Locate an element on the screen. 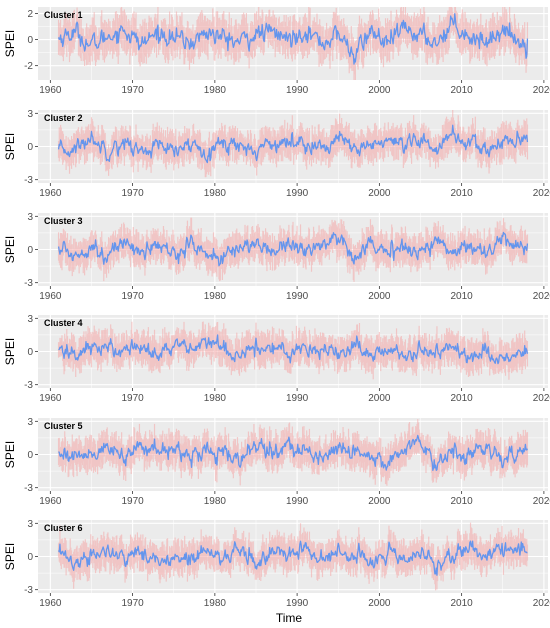 This screenshot has height=628, width=550. panel-title: Cluster 4 is located at coordinates (63, 323).